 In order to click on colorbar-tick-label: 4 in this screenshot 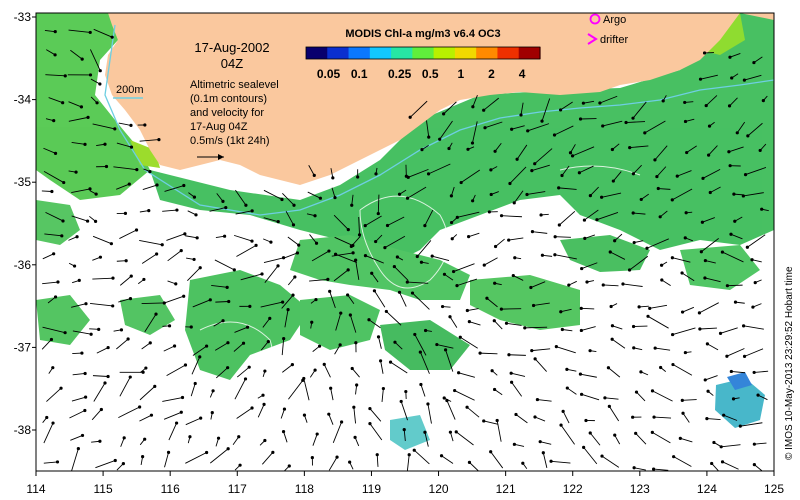, I will do `click(522, 74)`.